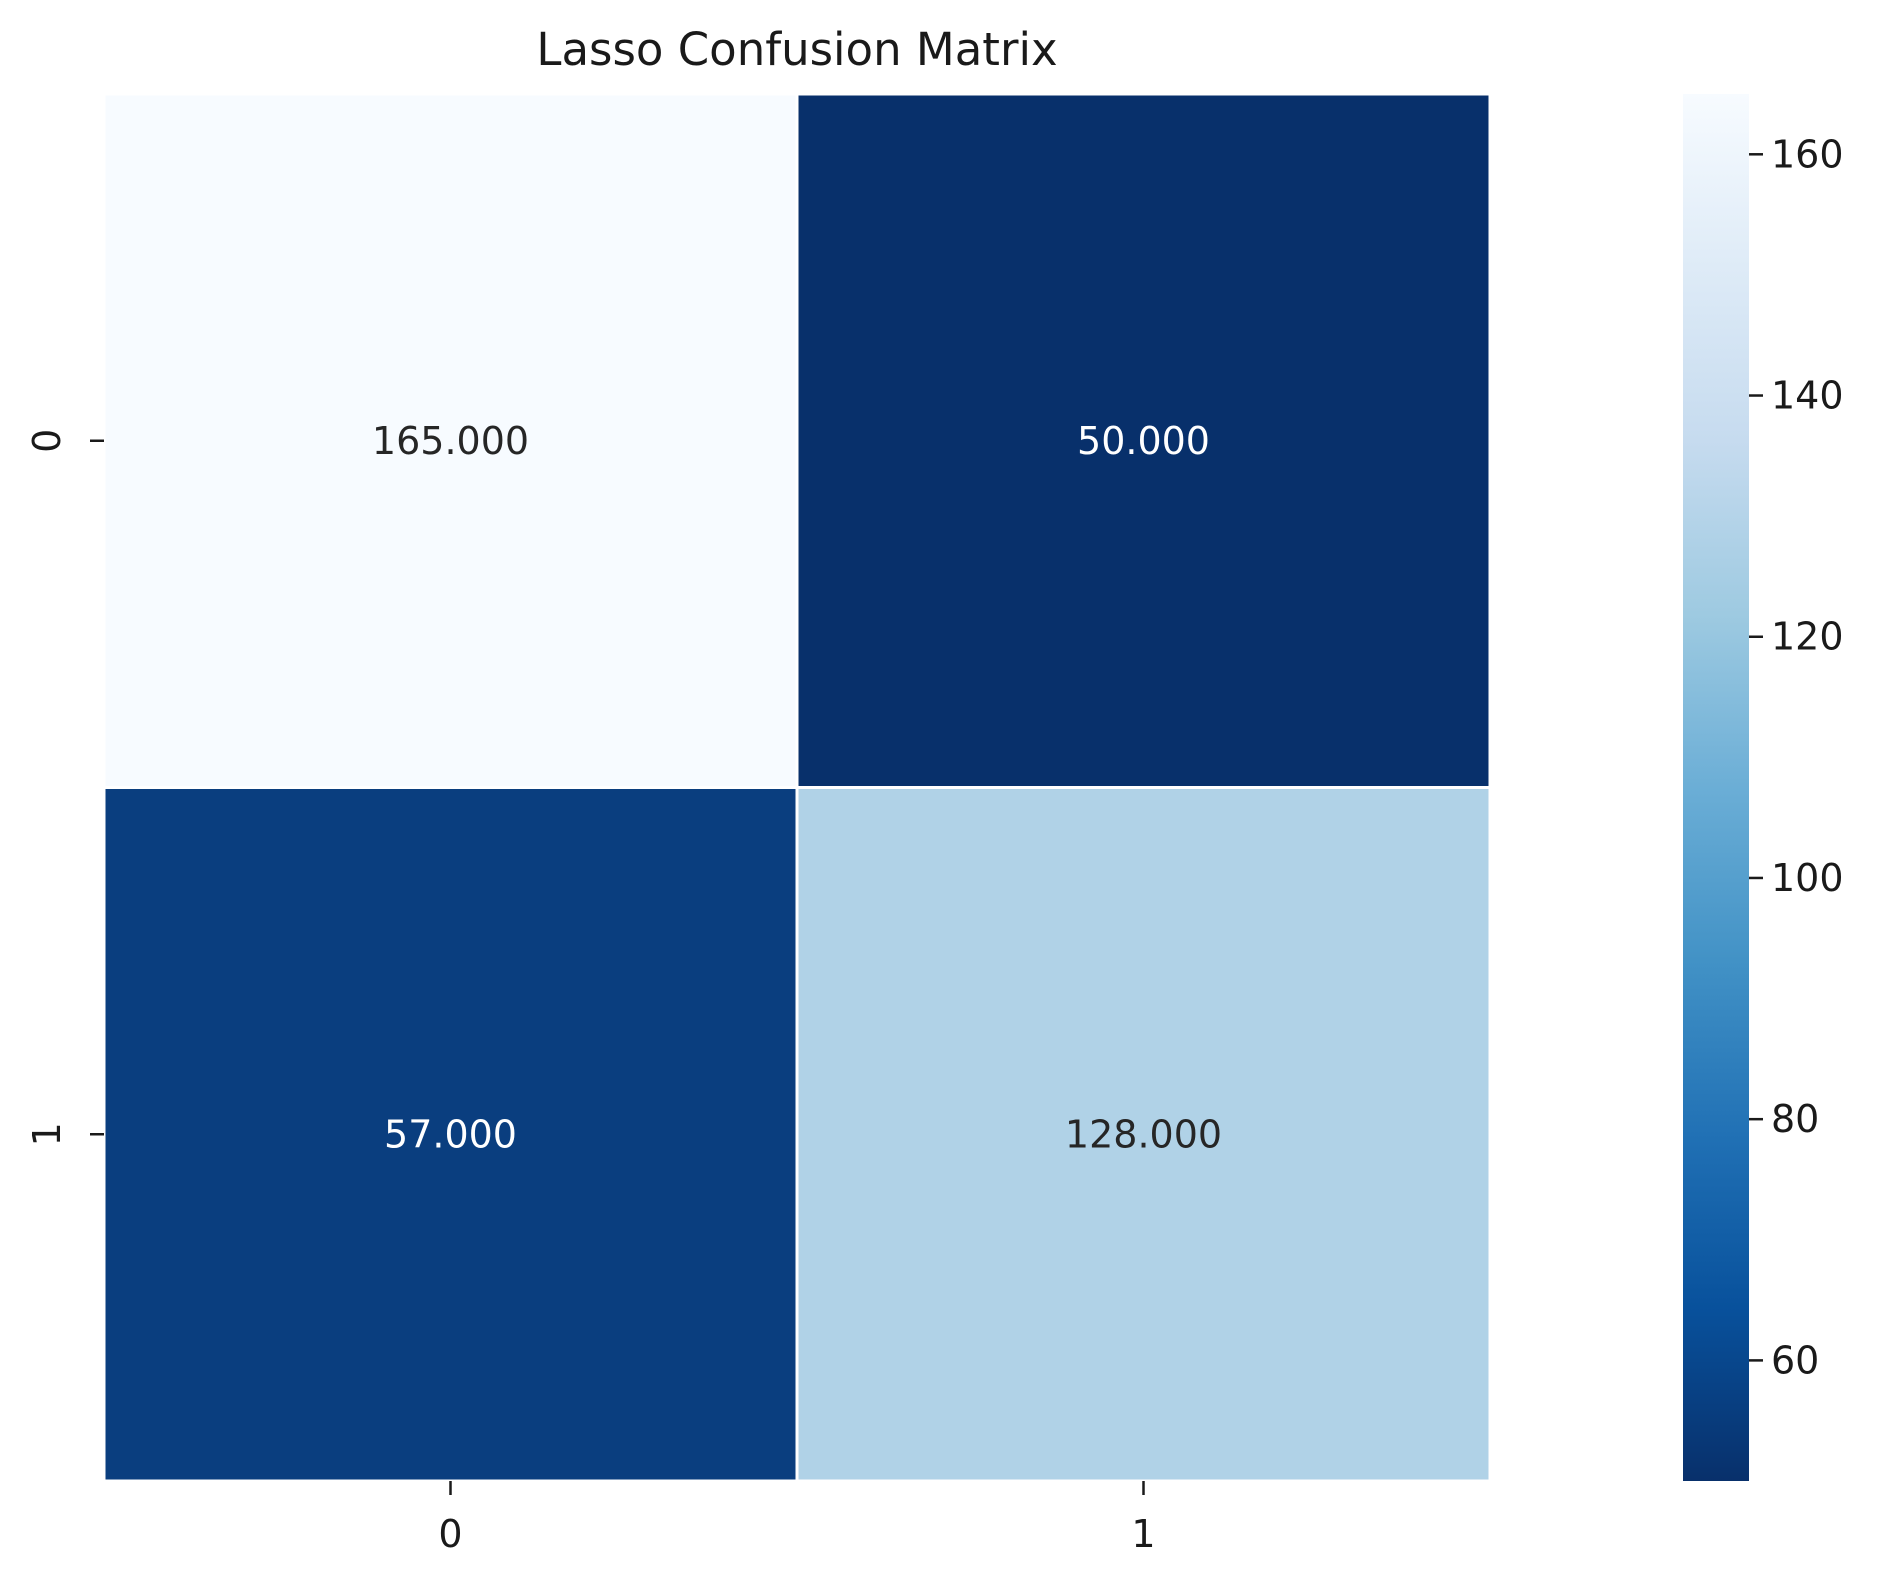  Describe the element at coordinates (1796, 757) in the screenshot. I see `colorbar-ticks: 60 80 100 120 140 160` at that location.